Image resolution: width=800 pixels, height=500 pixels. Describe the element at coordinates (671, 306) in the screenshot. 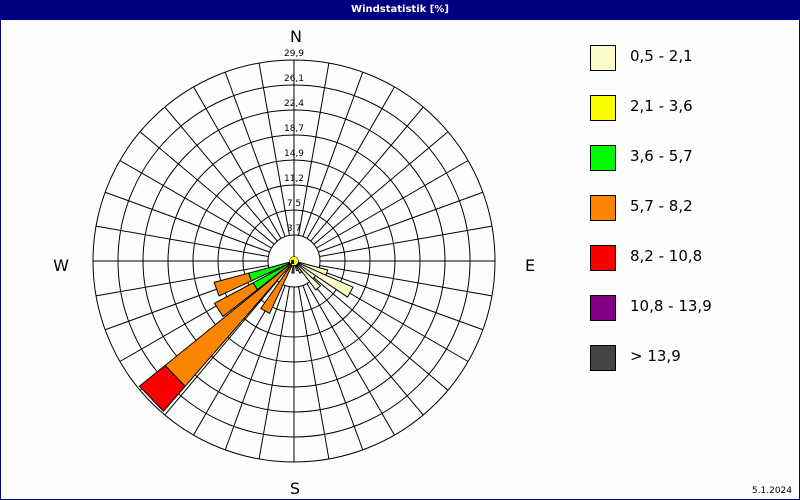

I see `legend-label: 10,8 - 13,9` at that location.